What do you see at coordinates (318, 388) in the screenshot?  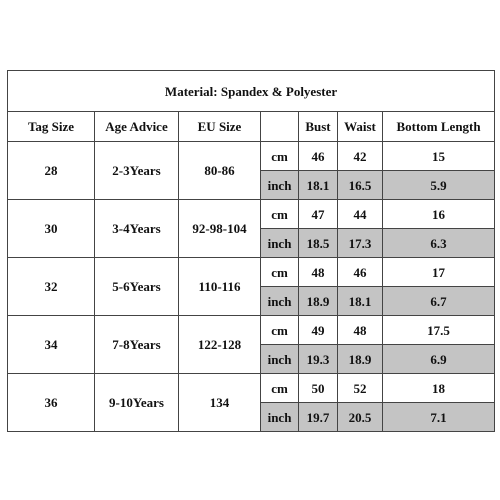 I see `bust-cm-cell: 50` at bounding box center [318, 388].